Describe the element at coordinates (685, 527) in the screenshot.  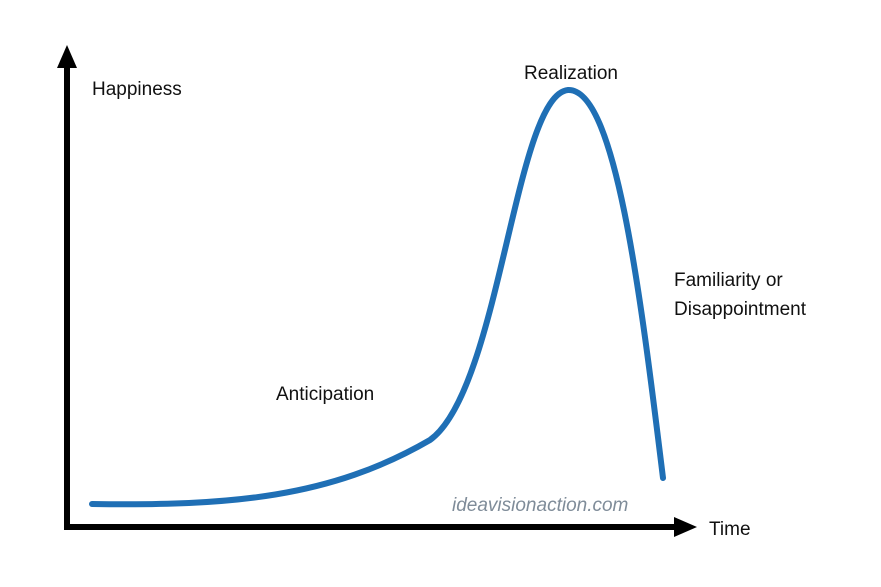
I see `x-axis-arrow-icon` at that location.